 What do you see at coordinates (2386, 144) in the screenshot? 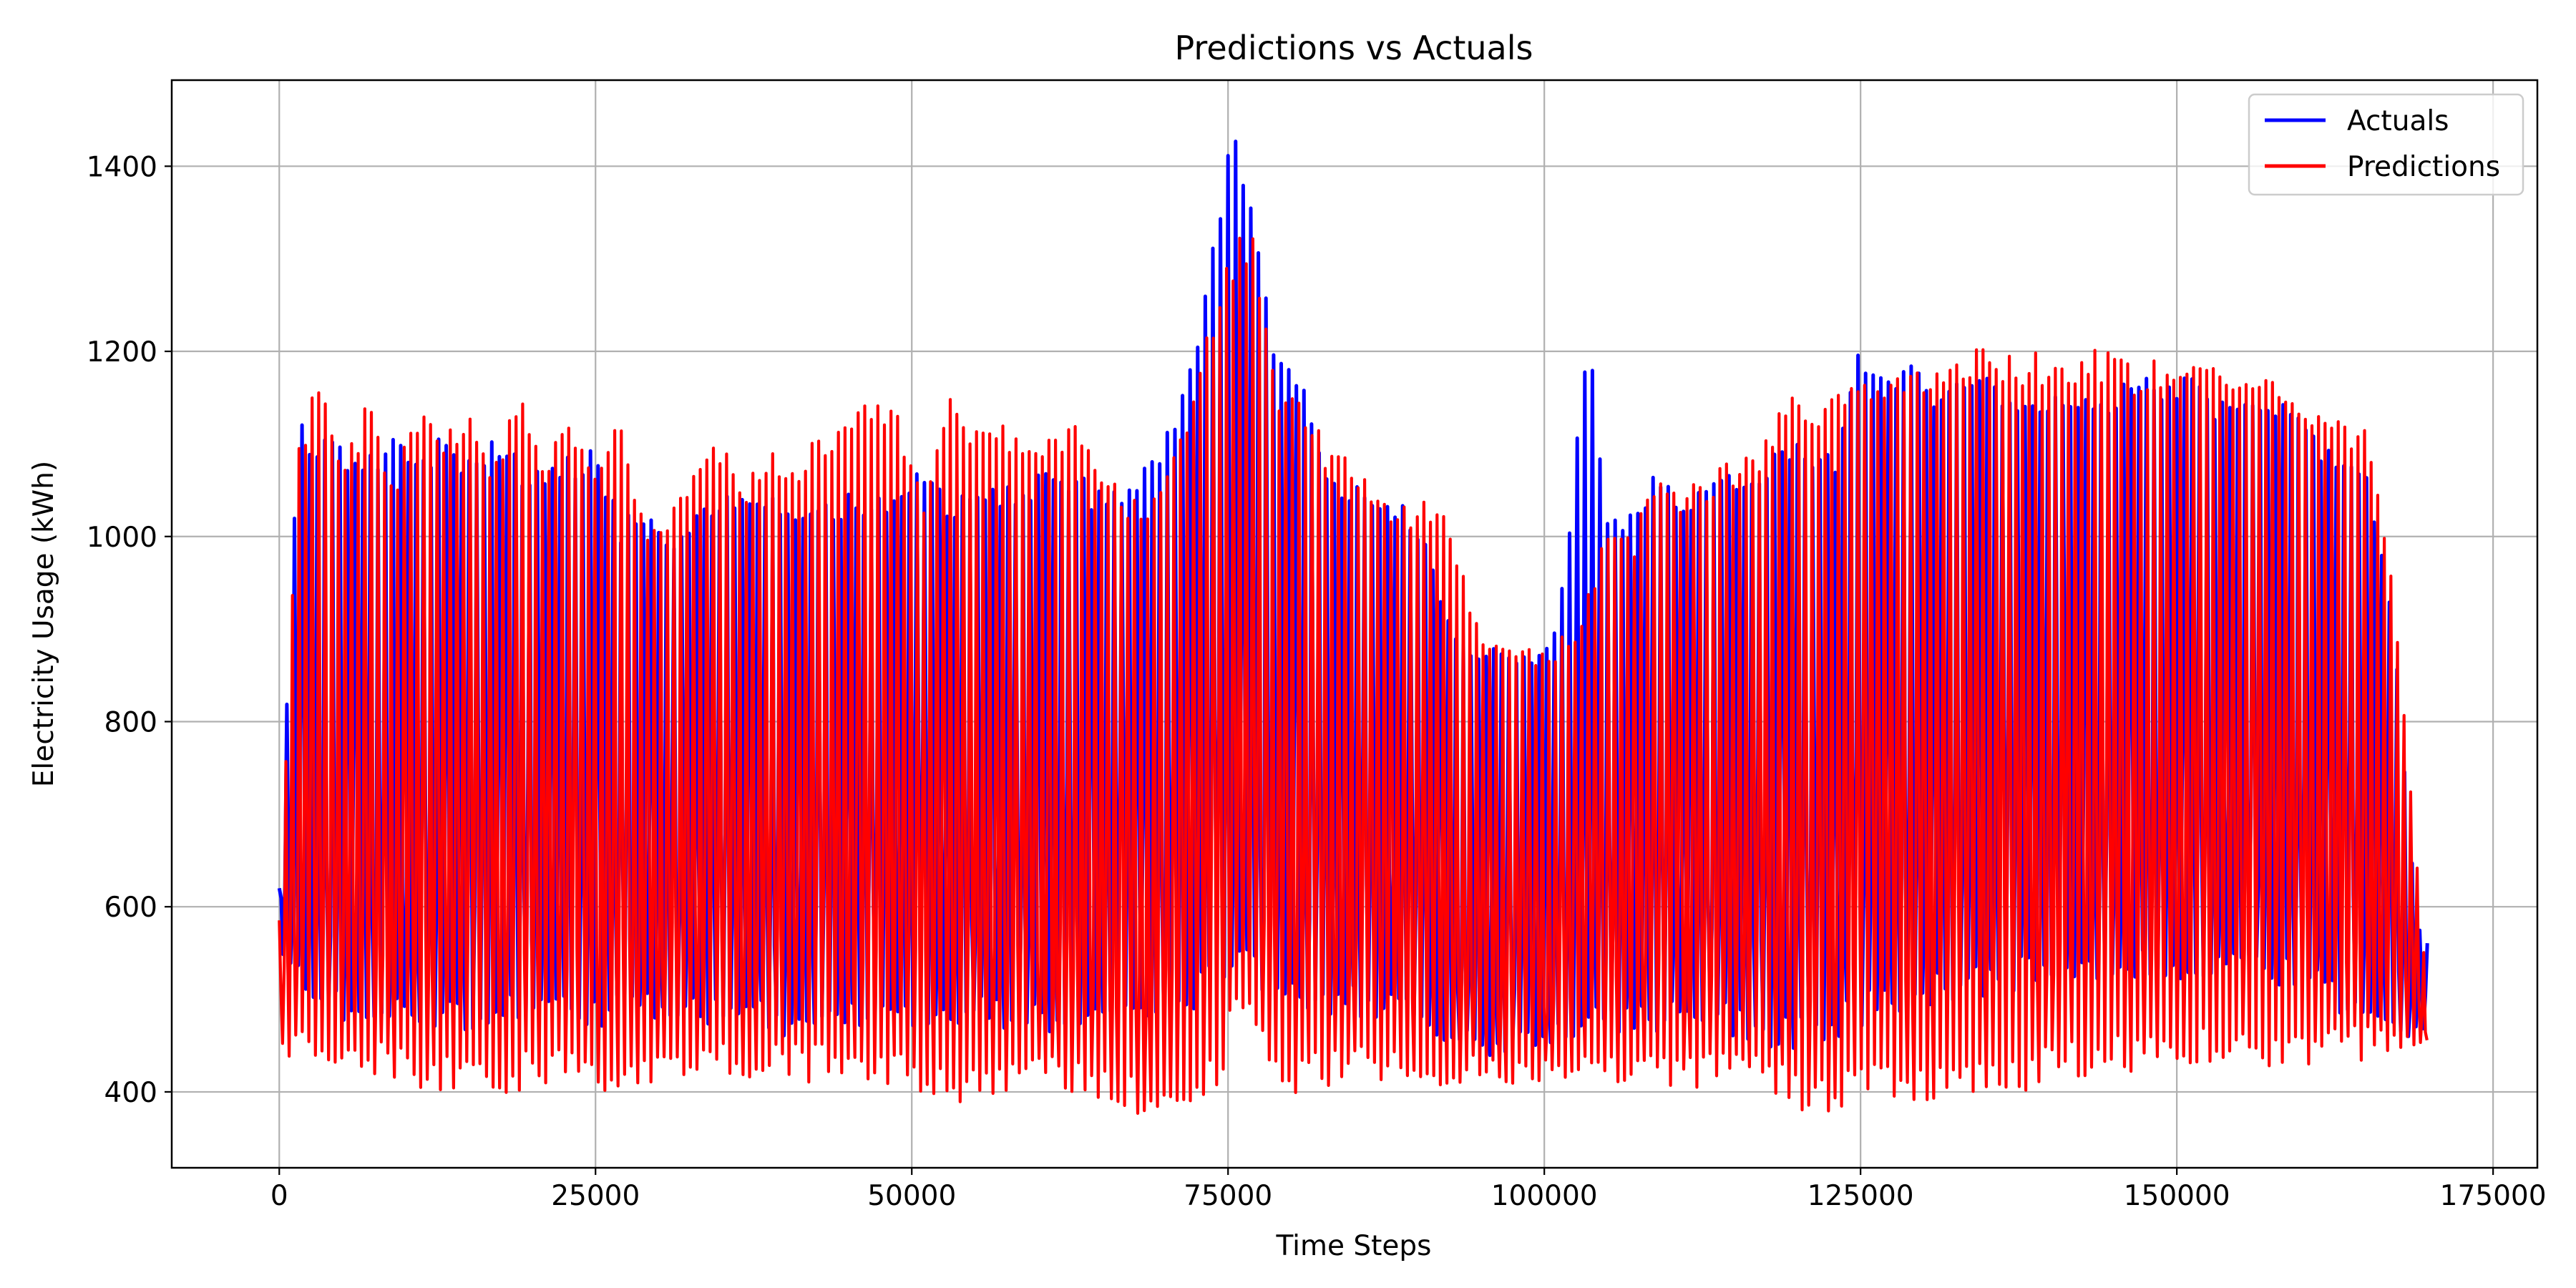
I see `legend: Actuals Predictions` at bounding box center [2386, 144].